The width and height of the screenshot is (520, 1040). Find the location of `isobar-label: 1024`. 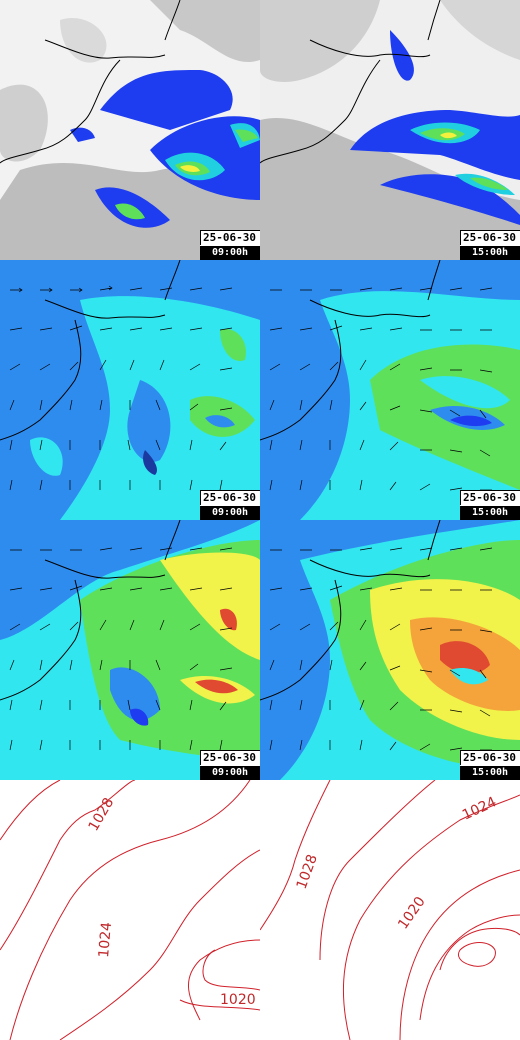

isobar-label: 1024 is located at coordinates (105, 939).